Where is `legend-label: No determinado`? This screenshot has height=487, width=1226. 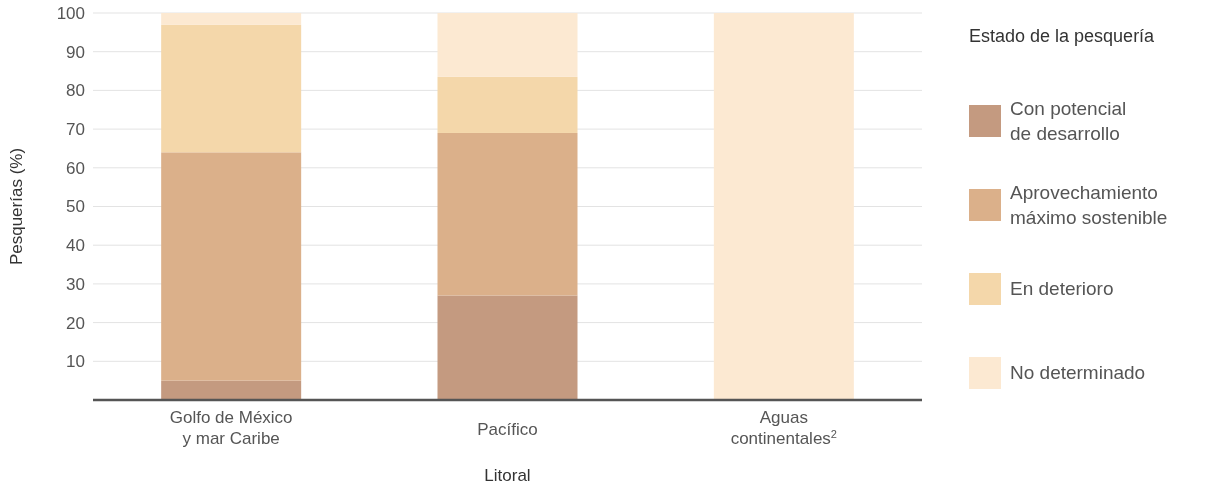 legend-label: No determinado is located at coordinates (1078, 372).